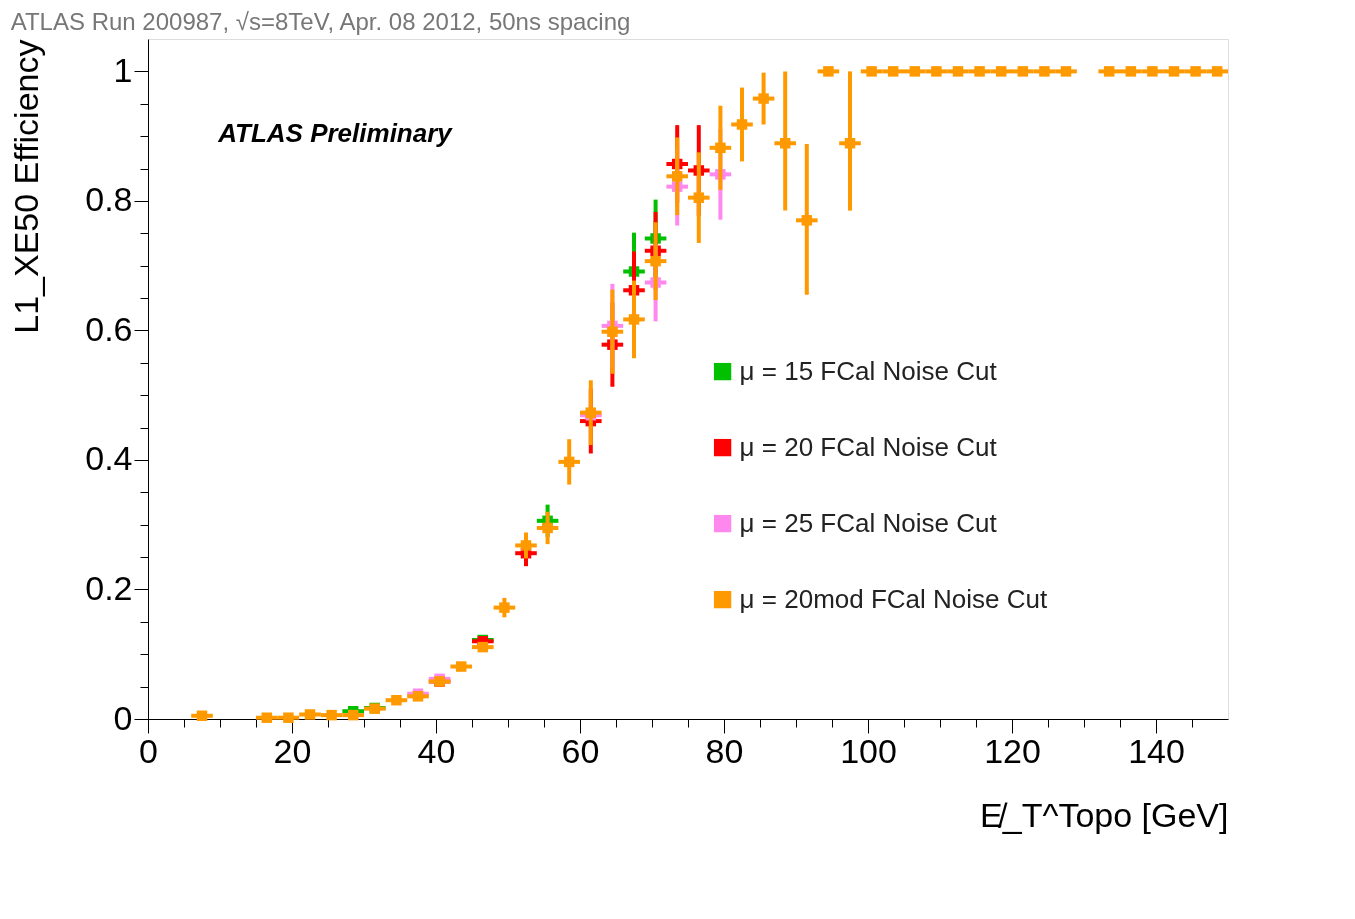 The width and height of the screenshot is (1355, 919). I want to click on y-tick-label: 0.8, so click(109, 199).